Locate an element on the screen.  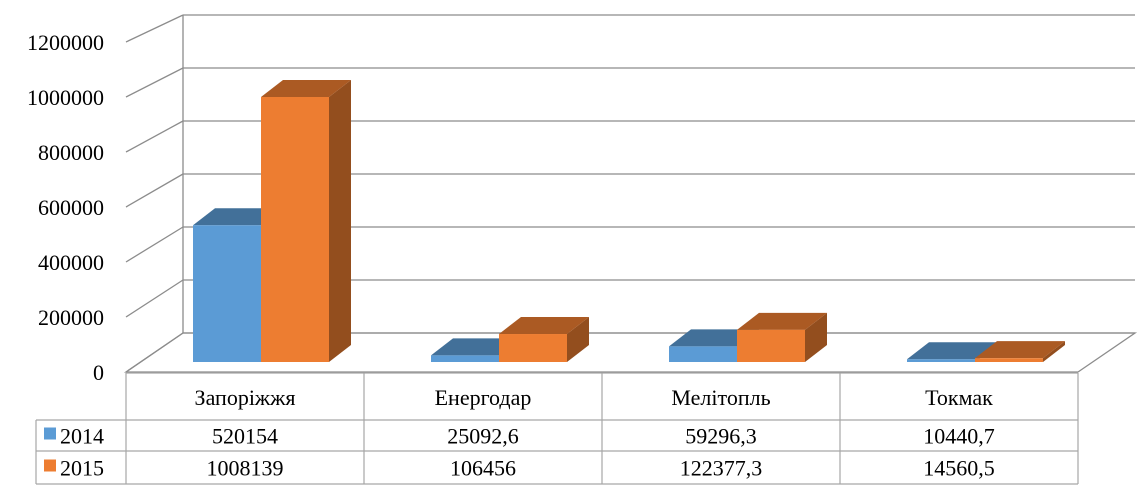
y-axis-tick-labels: 0 200000 400000 600000 800000 1000000 1200000 is located at coordinates (65, 207).